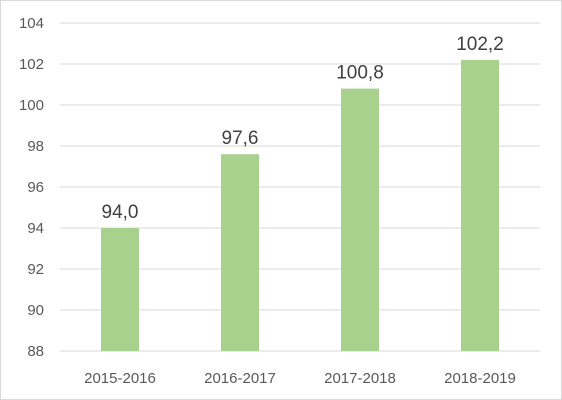  Describe the element at coordinates (480, 378) in the screenshot. I see `x-tick-label: 2018-2019` at that location.